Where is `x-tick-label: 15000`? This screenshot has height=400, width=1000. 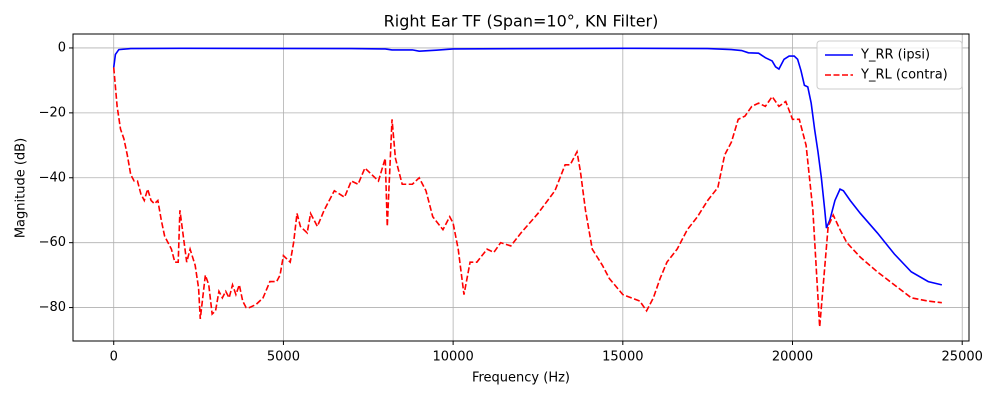
x-tick-label: 15000 is located at coordinates (622, 357).